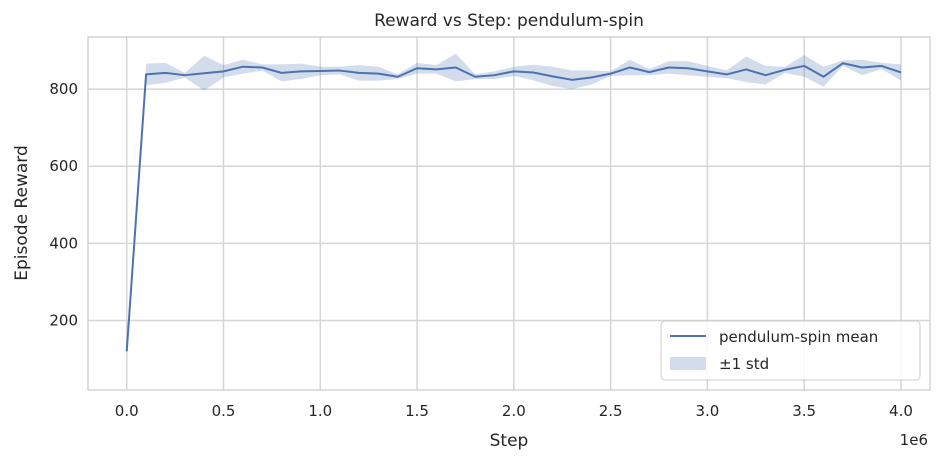 The height and width of the screenshot is (462, 941). I want to click on x-tick-label: 2.0, so click(514, 411).